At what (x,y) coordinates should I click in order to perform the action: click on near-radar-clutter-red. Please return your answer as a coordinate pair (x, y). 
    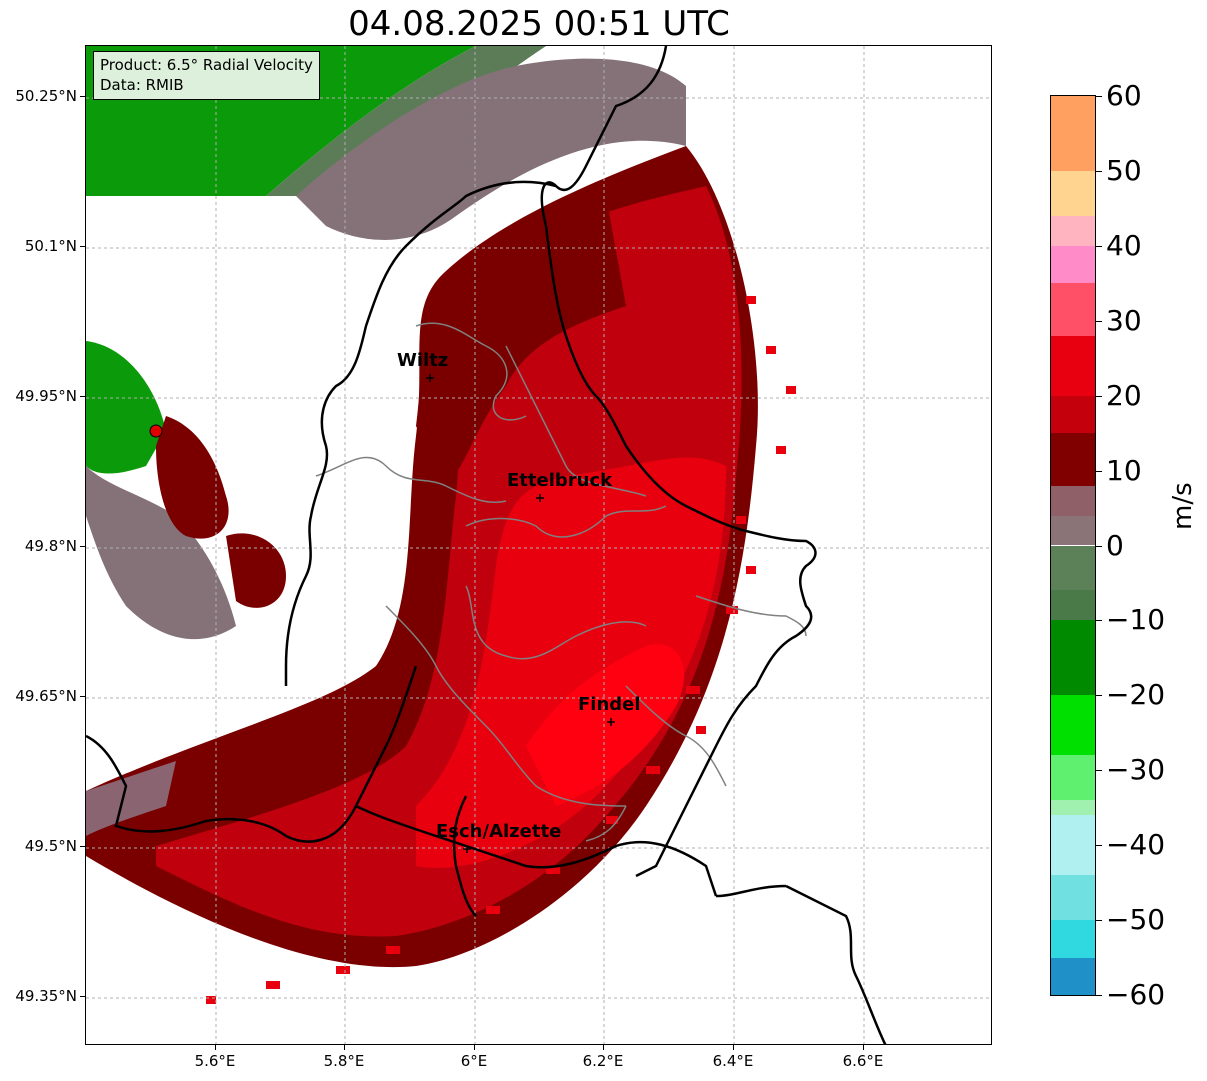
    Looking at the image, I should click on (192, 477).